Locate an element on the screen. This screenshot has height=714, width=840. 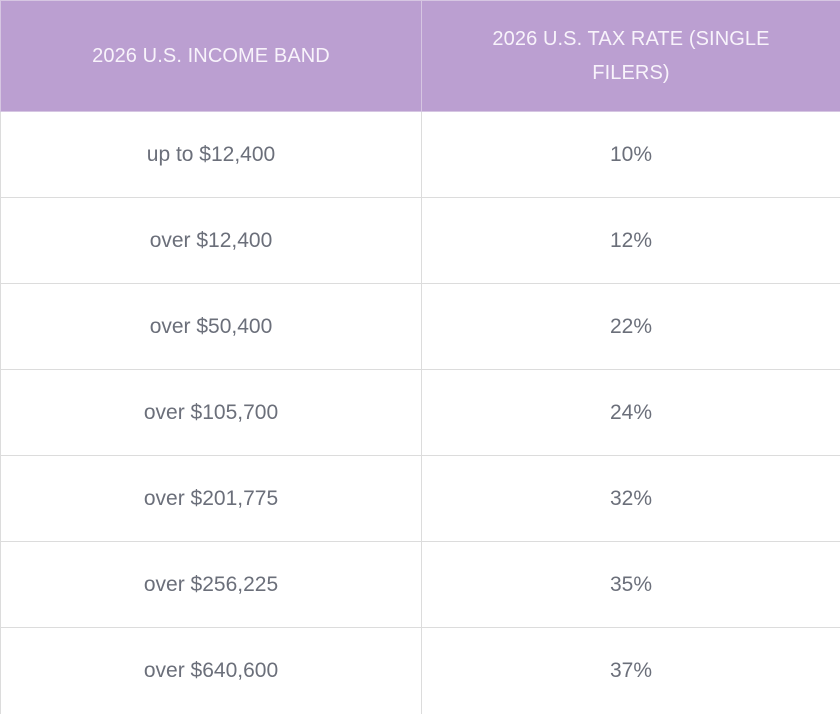
table-row: up to $12,400 10% is located at coordinates (420, 155).